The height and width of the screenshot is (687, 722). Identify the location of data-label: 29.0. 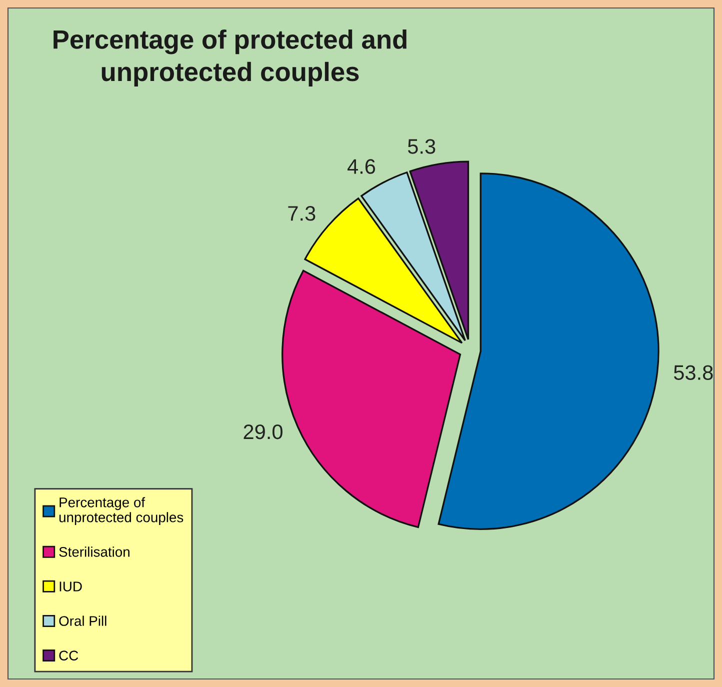
(263, 432).